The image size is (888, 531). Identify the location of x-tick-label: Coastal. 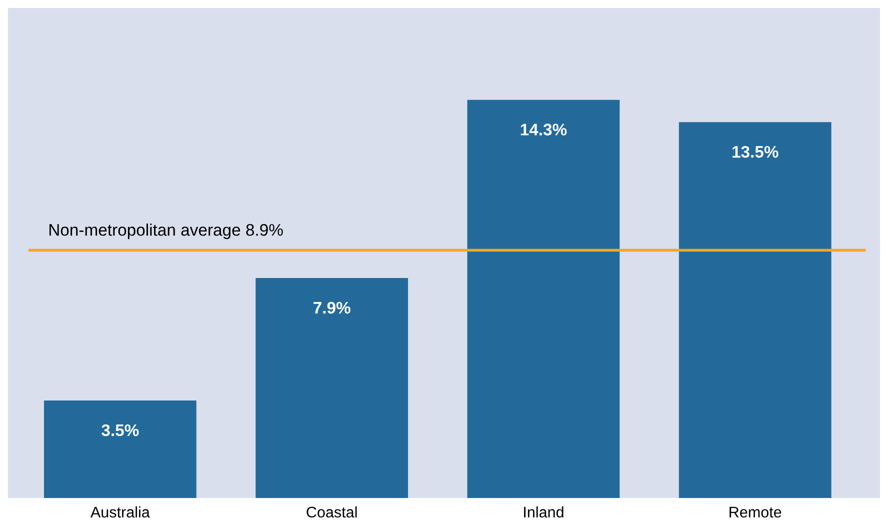
(331, 512).